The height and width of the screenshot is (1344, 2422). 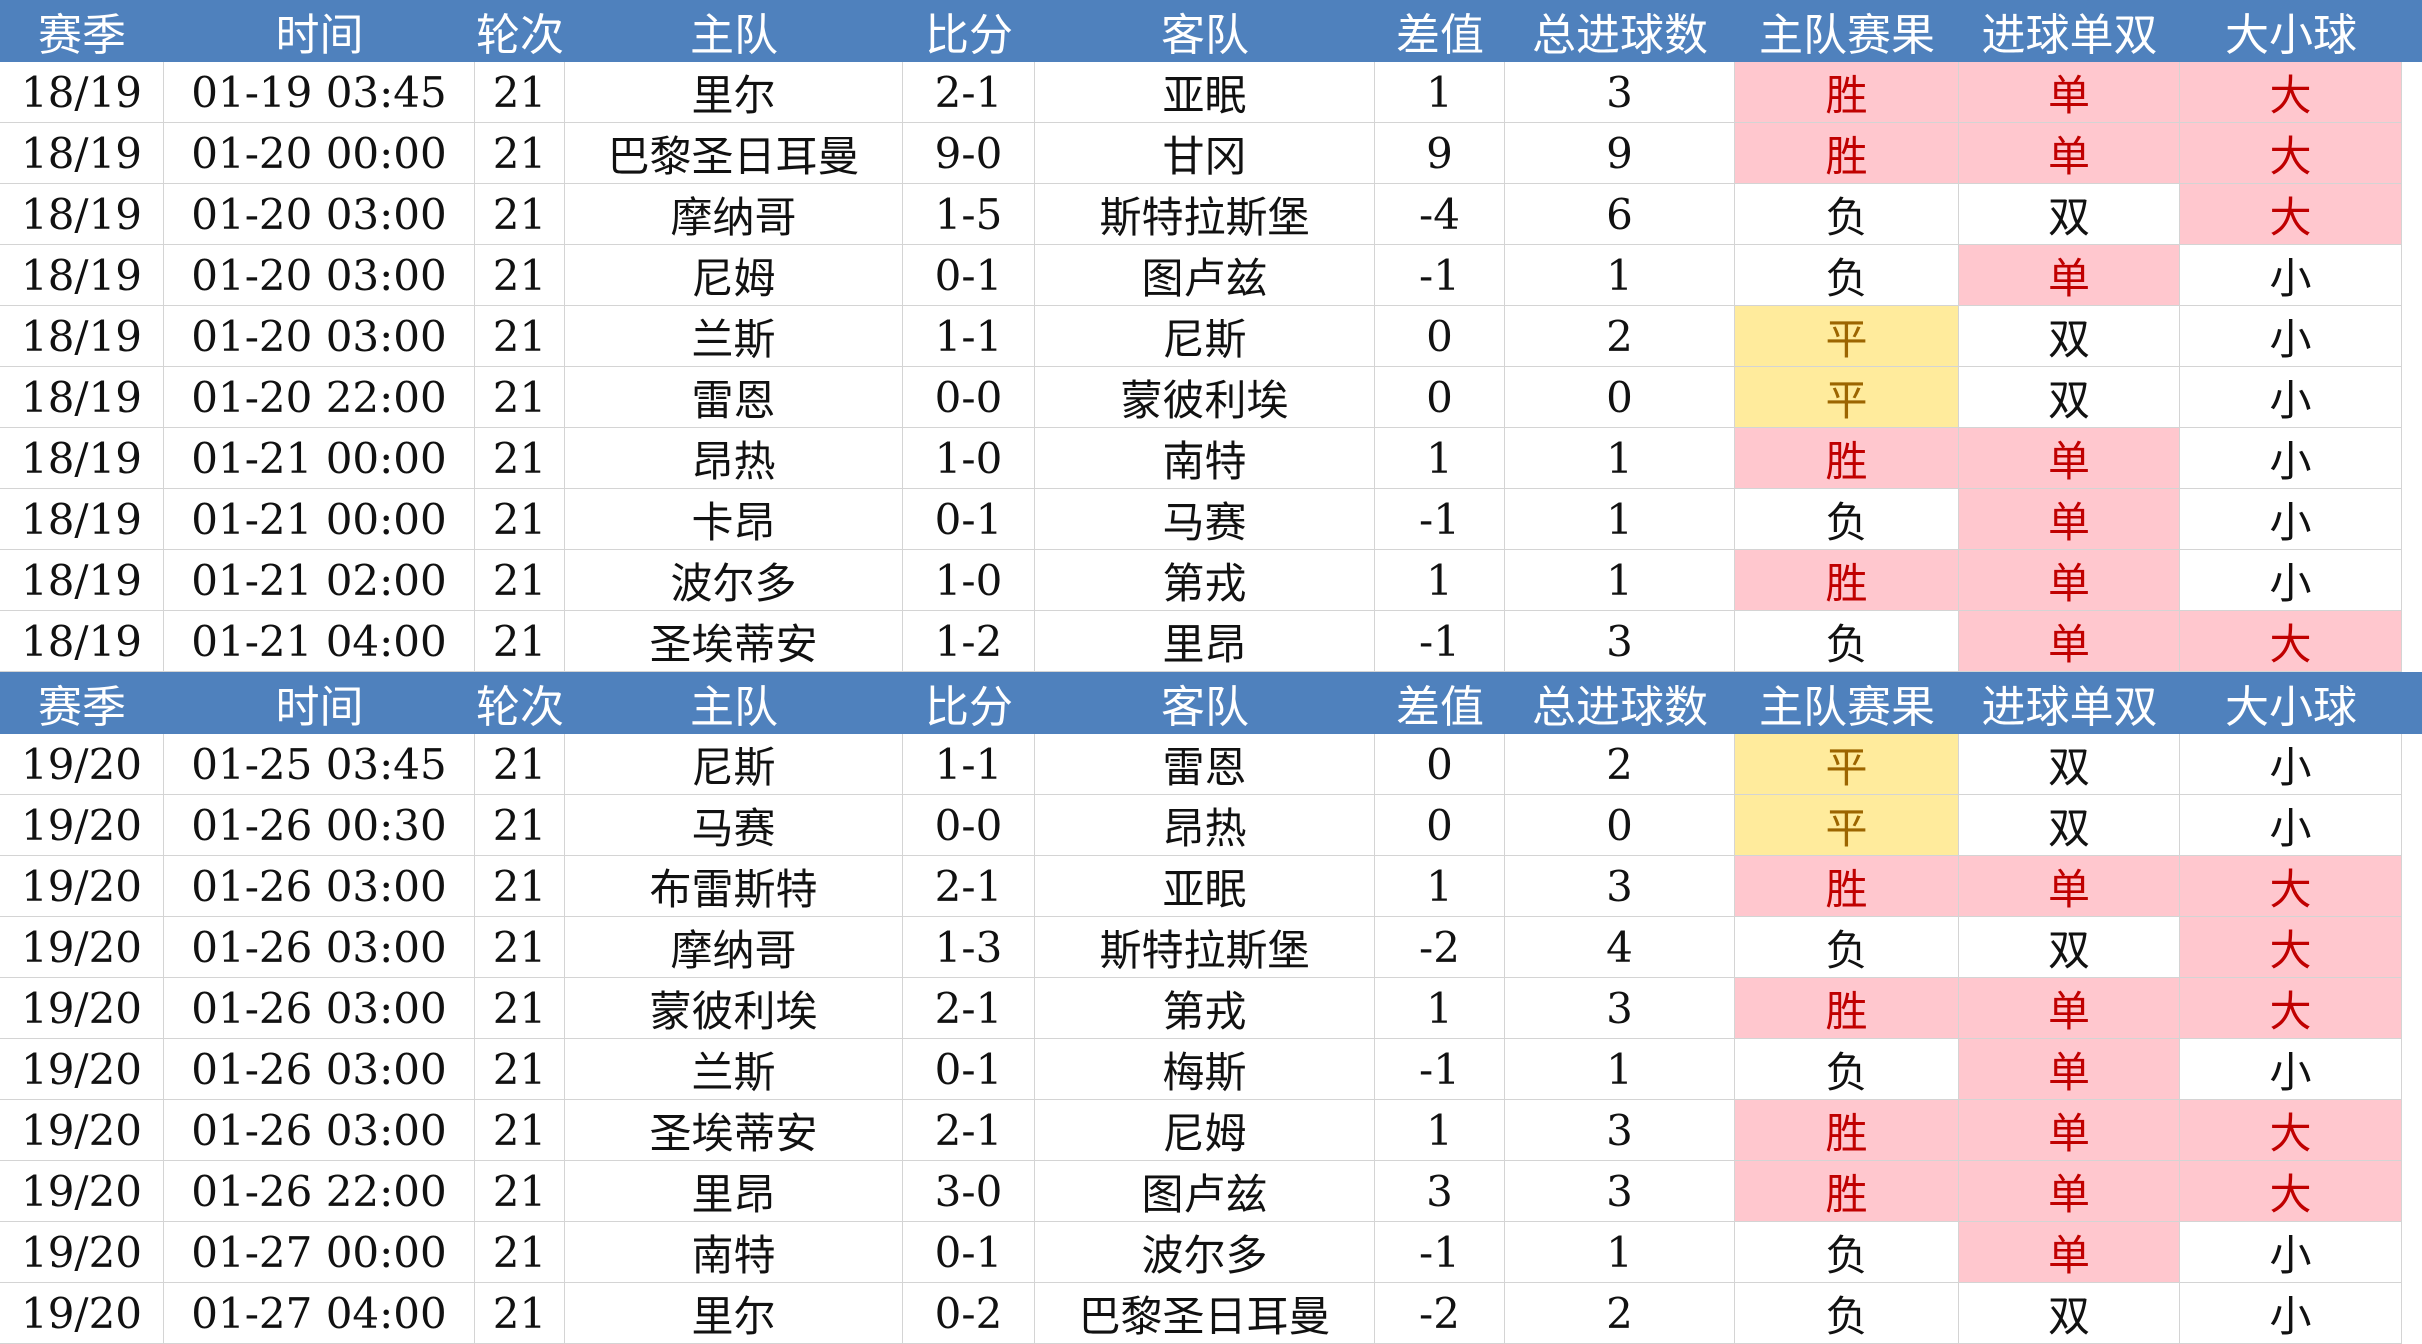 What do you see at coordinates (319, 1252) in the screenshot?
I see `cell-time: 01-27 00:00` at bounding box center [319, 1252].